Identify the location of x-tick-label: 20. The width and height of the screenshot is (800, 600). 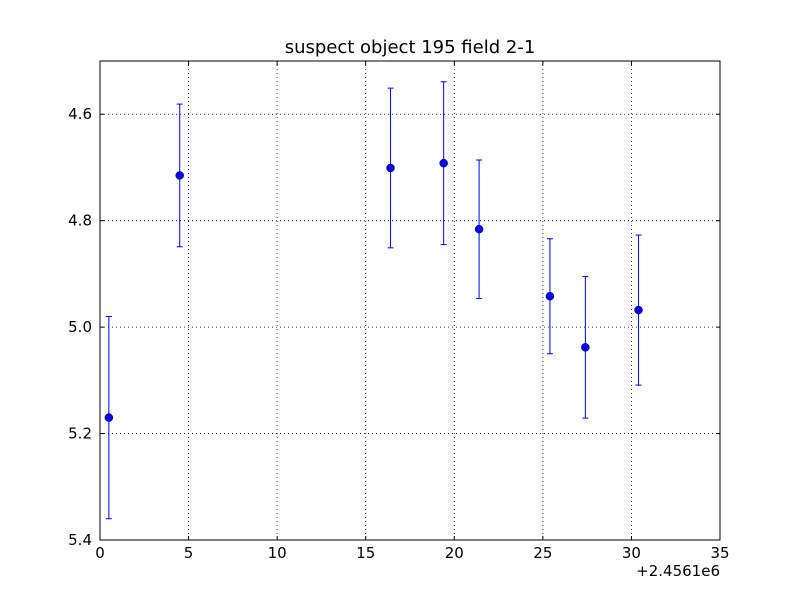
(454, 553).